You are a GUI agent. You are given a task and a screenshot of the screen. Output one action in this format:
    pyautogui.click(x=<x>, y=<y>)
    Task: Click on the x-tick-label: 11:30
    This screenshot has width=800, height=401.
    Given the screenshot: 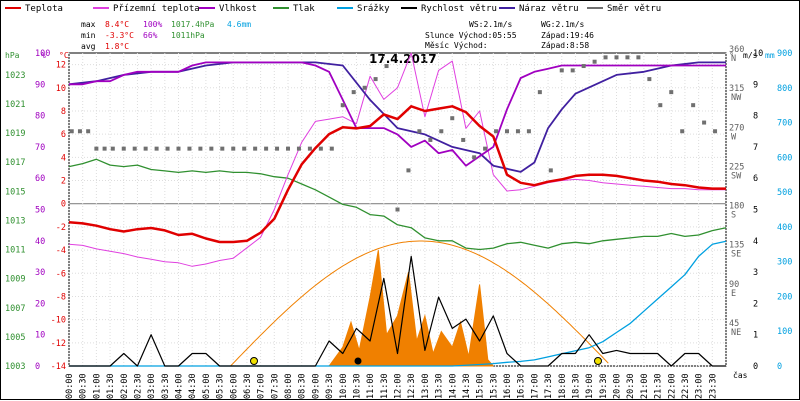 What is the action you would take?
    pyautogui.click(x=385, y=386)
    